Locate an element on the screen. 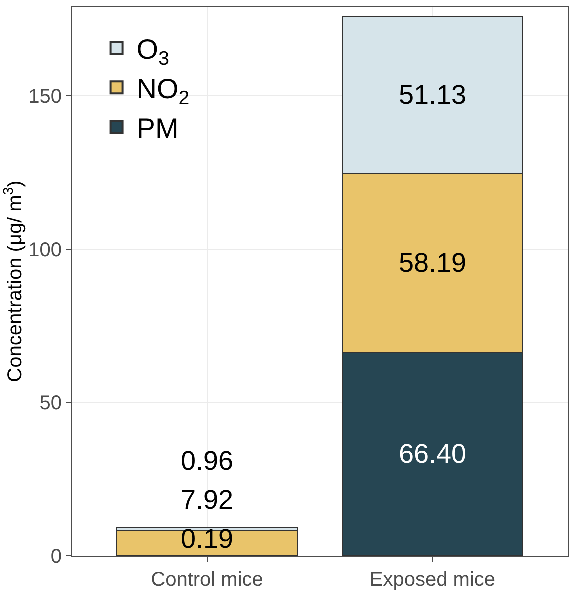 This screenshot has height=606, width=569. legend-label: NO$_{2}$ is located at coordinates (163, 91).